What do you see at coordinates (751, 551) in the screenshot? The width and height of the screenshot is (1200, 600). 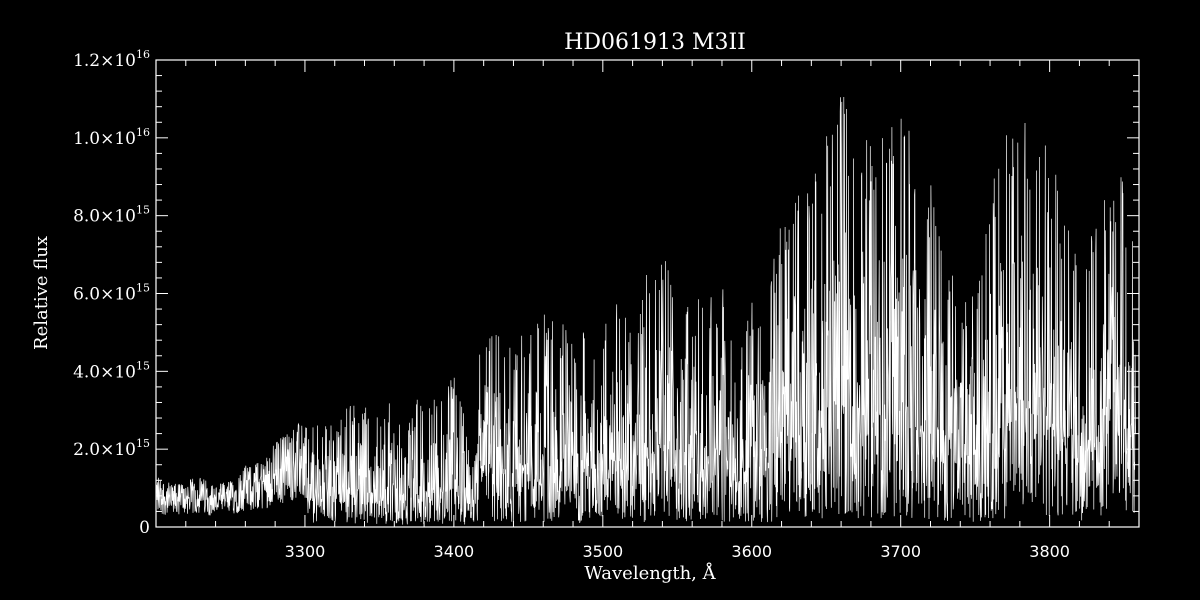 I see `x-tick-label: 3600` at bounding box center [751, 551].